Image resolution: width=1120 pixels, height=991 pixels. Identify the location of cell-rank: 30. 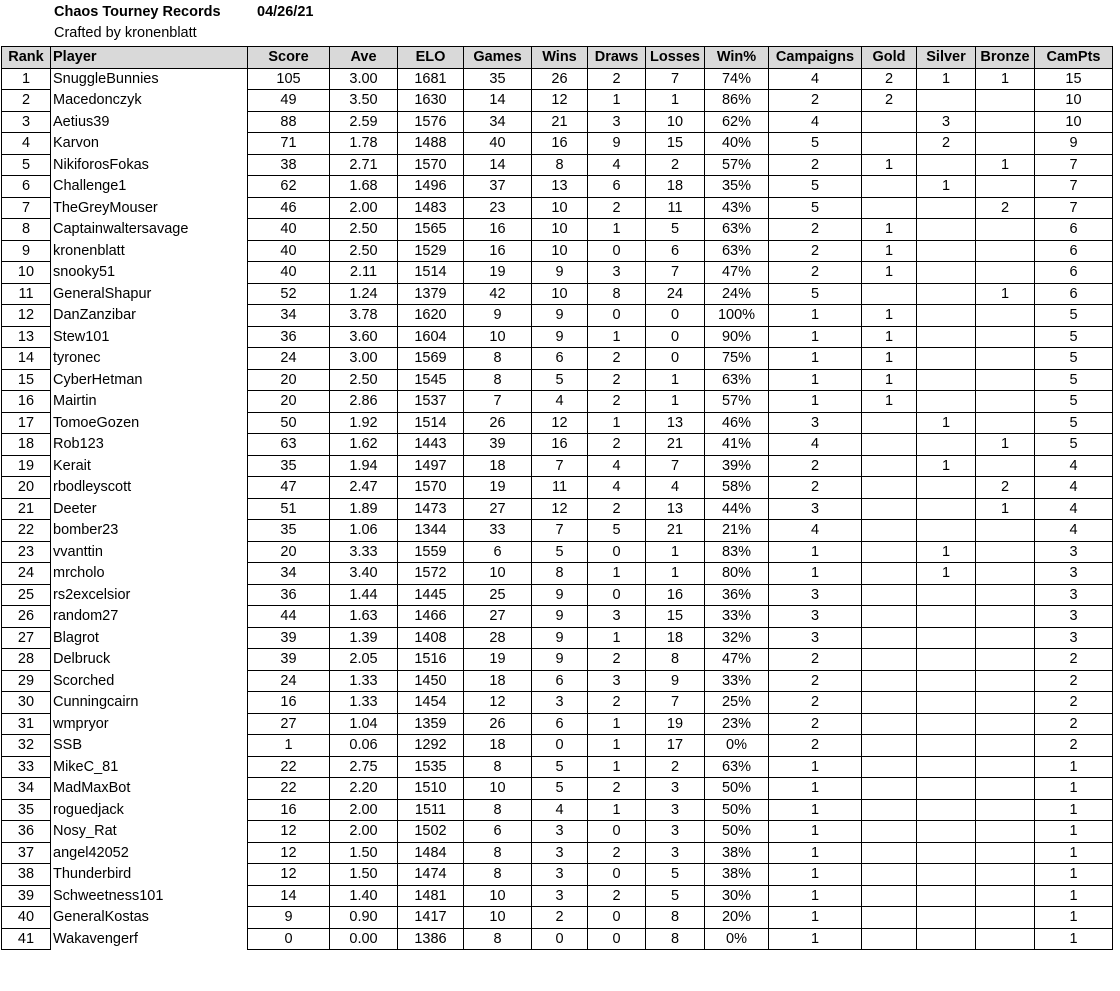
(26, 702).